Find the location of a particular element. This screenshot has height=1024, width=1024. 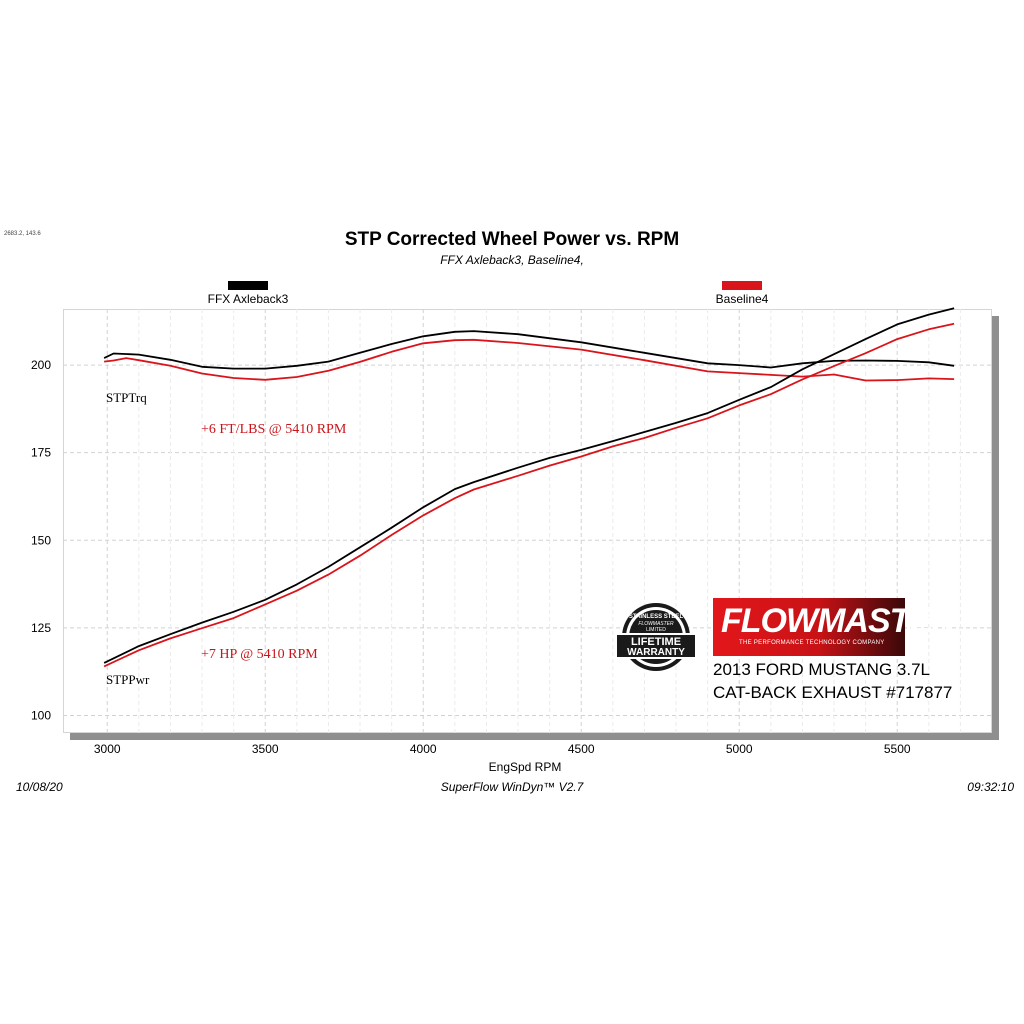

power-gain-annotation: +7 HP @ 5410 RPM is located at coordinates (259, 654).